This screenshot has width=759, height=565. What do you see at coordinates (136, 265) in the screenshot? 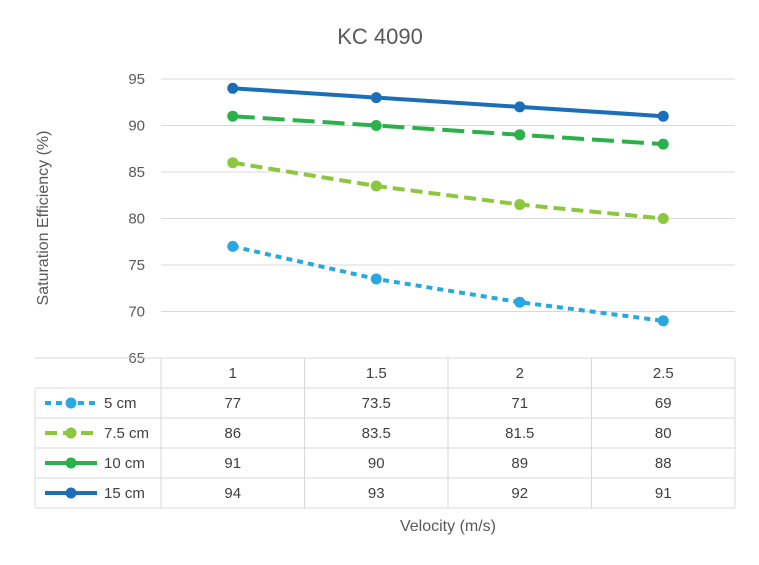
I see `y-tick-label-75: 75` at bounding box center [136, 265].